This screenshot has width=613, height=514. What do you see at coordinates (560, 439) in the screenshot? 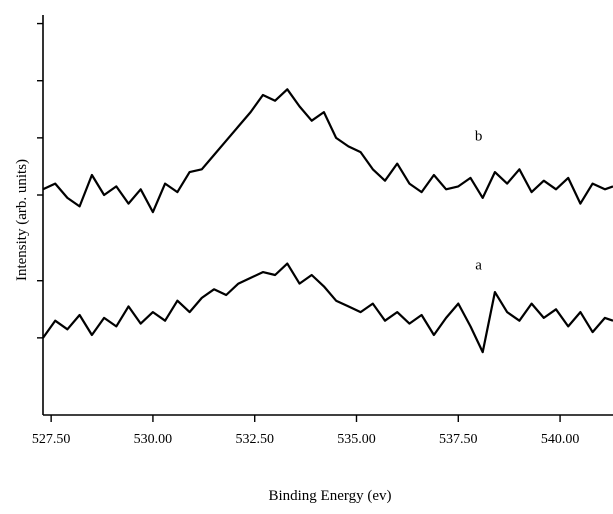
I see `x-tick-label-5: 540.00` at bounding box center [560, 439].